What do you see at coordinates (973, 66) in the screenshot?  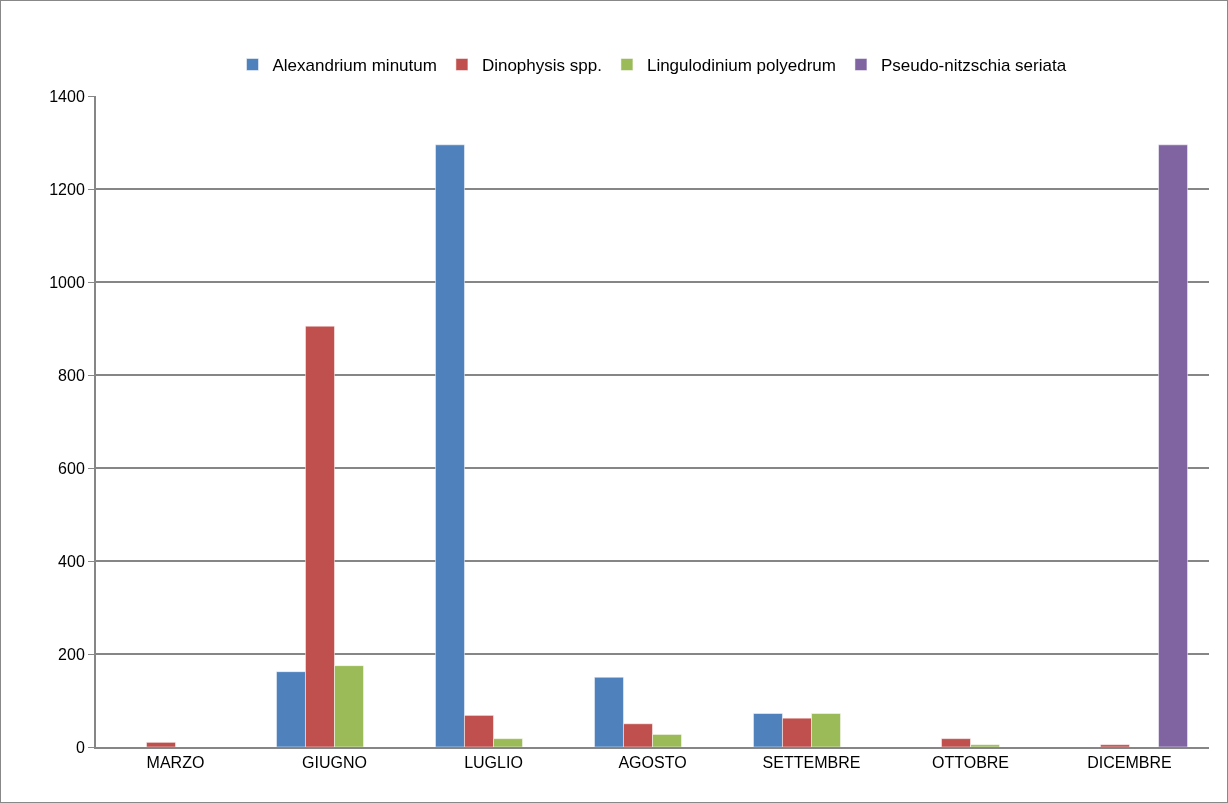 I see `legend-label: Pseudo-nitzschia seriata` at bounding box center [973, 66].